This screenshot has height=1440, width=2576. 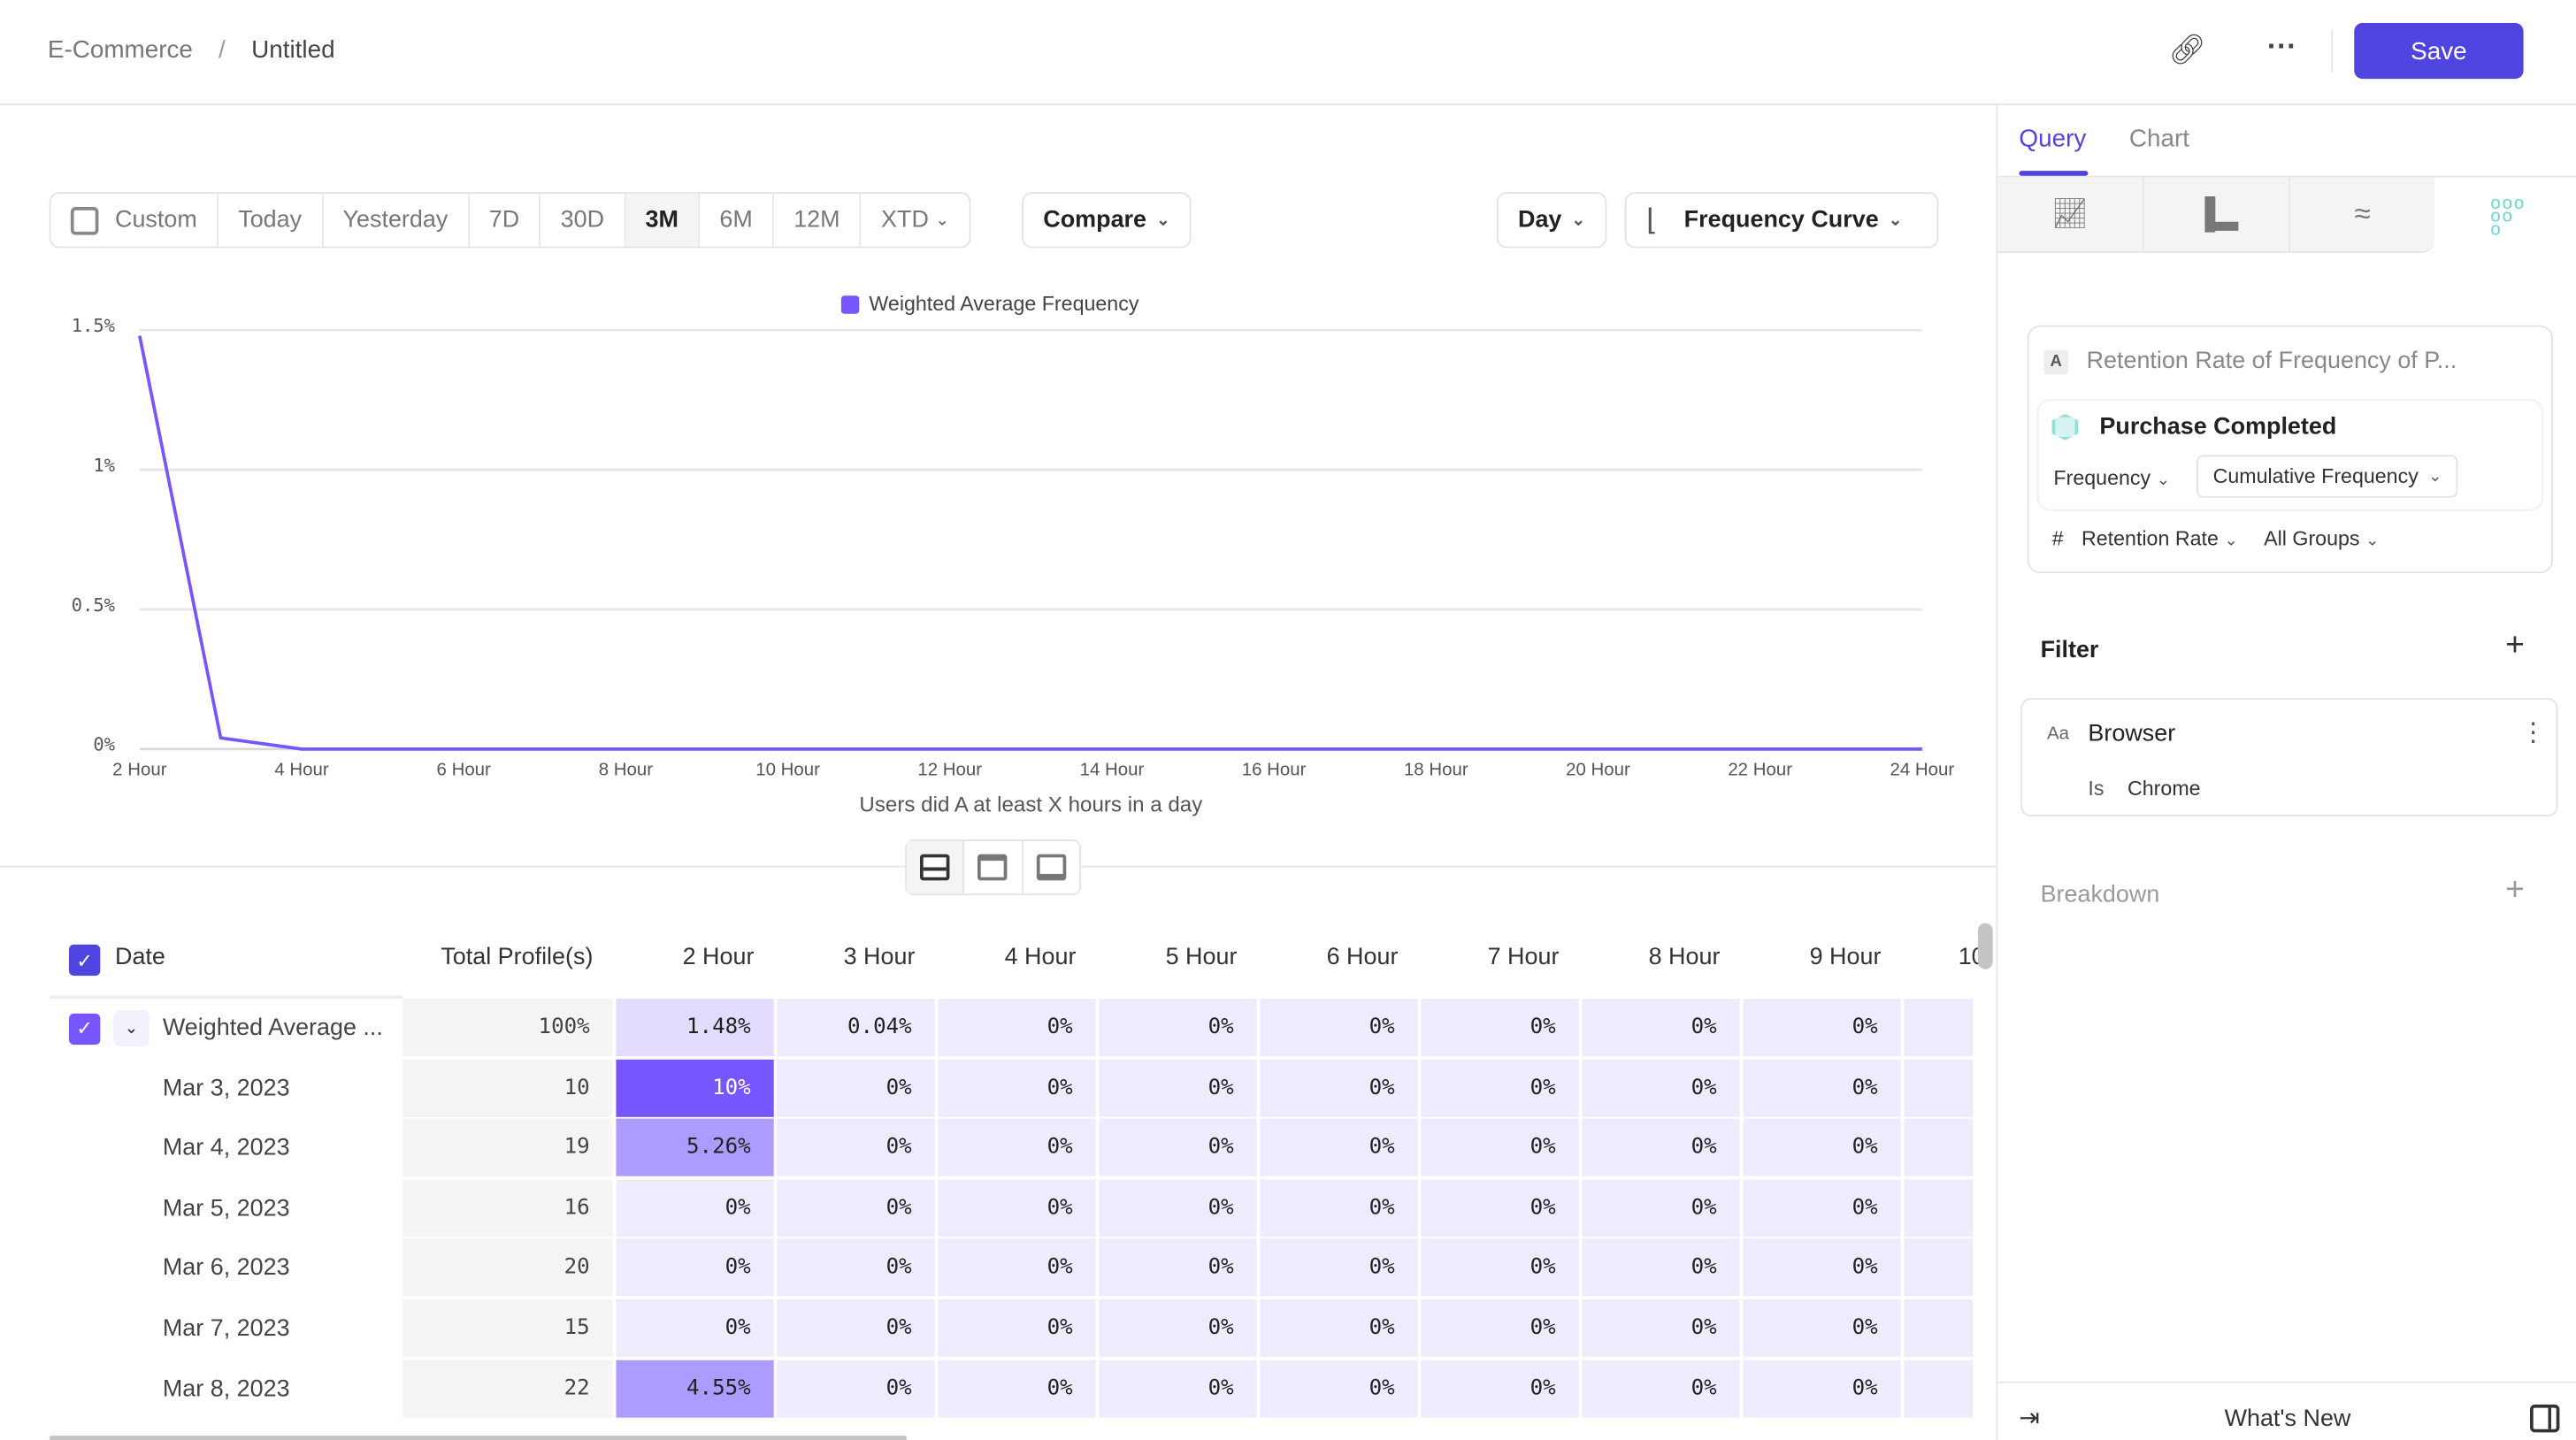 I want to click on col-header: 9 Hour, so click(x=1845, y=957).